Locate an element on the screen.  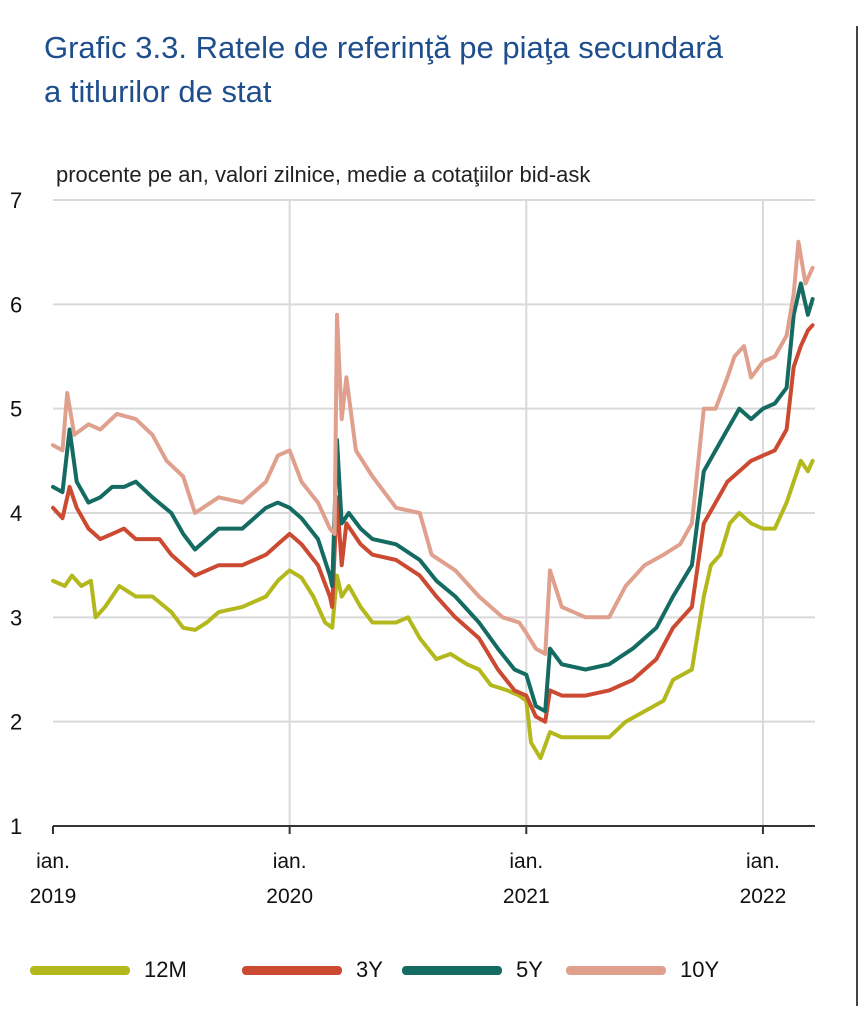
x-tick-label-year: 2022 is located at coordinates (763, 896).